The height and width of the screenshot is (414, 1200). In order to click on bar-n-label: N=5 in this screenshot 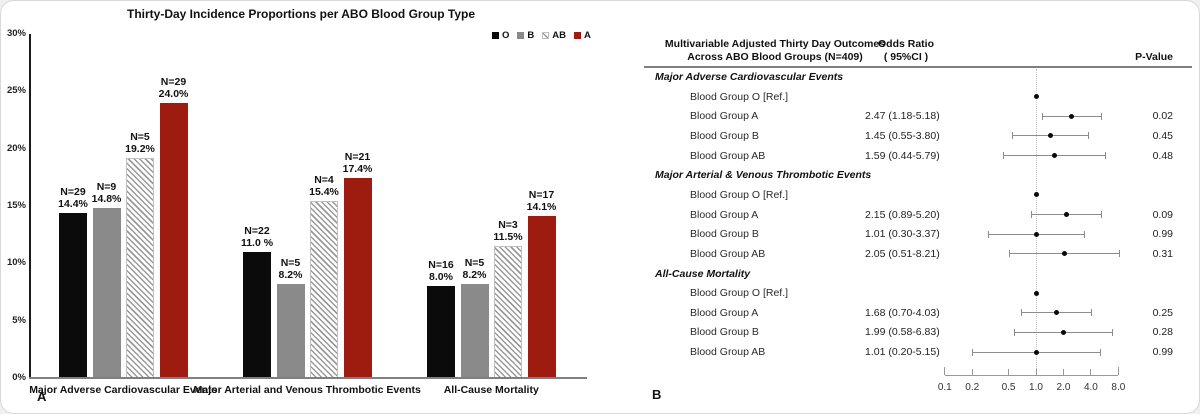, I will do `click(140, 136)`.